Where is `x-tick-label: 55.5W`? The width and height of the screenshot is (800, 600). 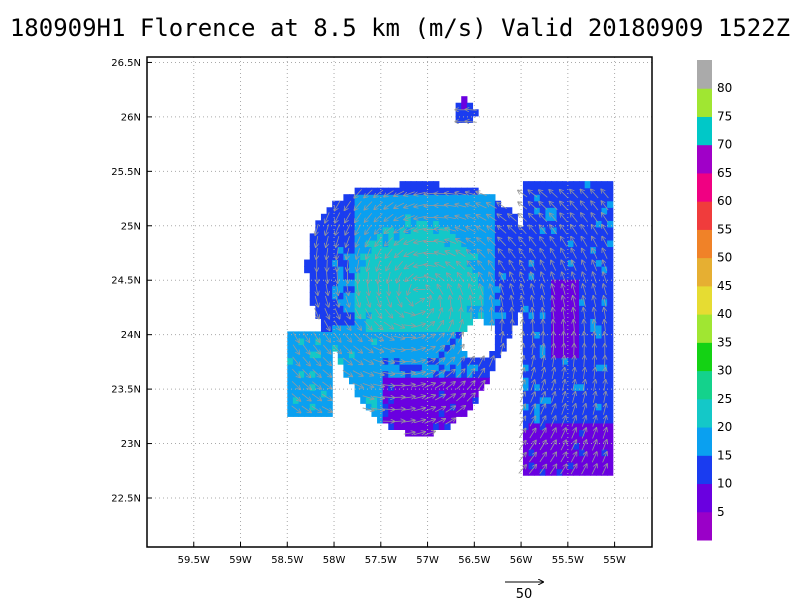
x-tick-label: 55.5W is located at coordinates (568, 560).